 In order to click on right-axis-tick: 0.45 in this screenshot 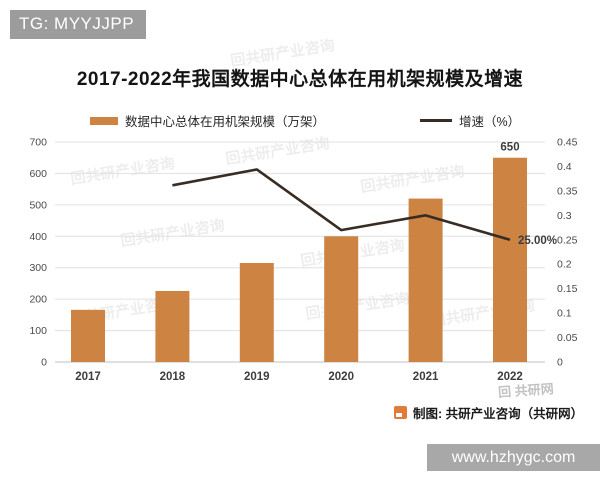, I will do `click(567, 143)`.